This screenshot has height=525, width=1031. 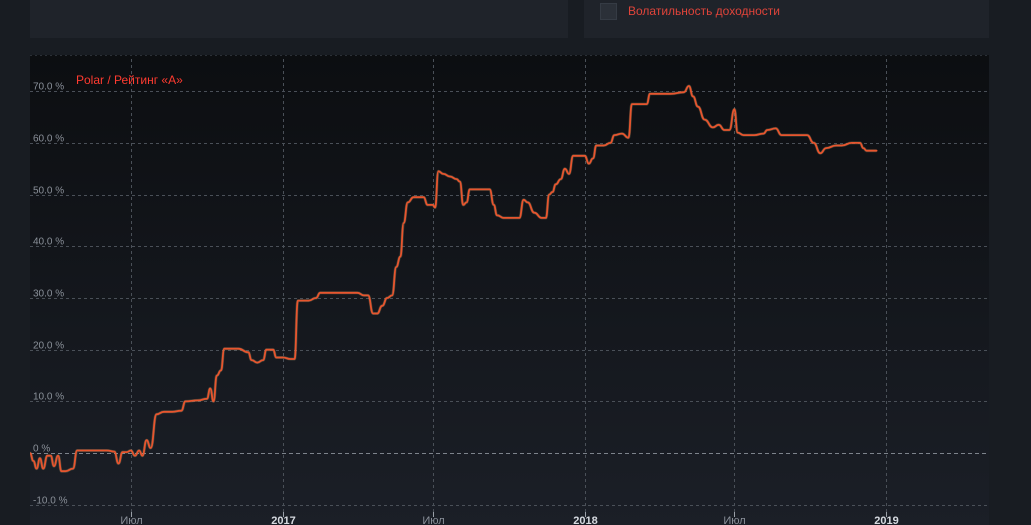 I want to click on y-tick-label: 30.0 %, so click(x=48, y=294).